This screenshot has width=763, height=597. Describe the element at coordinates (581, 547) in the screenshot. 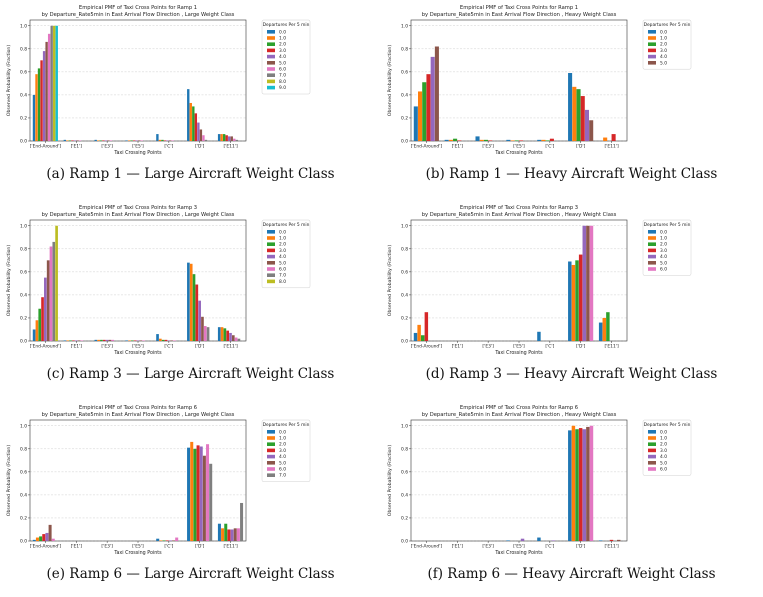

I see `x-tick-label: ['D']` at that location.